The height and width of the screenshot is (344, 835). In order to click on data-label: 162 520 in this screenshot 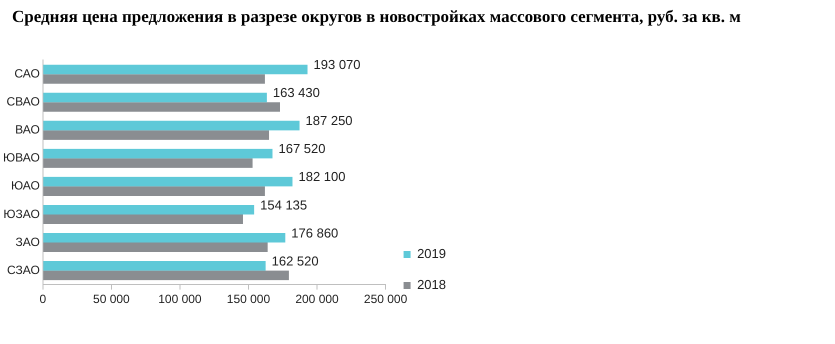, I will do `click(295, 260)`.